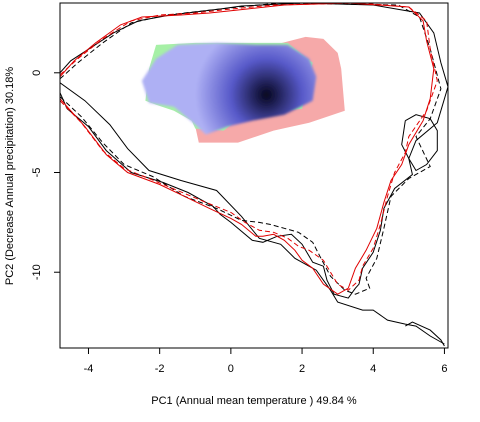 Image resolution: width=480 pixels, height=422 pixels. I want to click on x-axis-title: PC1 (Annual mean temperature ) 49.84 %, so click(254, 401).